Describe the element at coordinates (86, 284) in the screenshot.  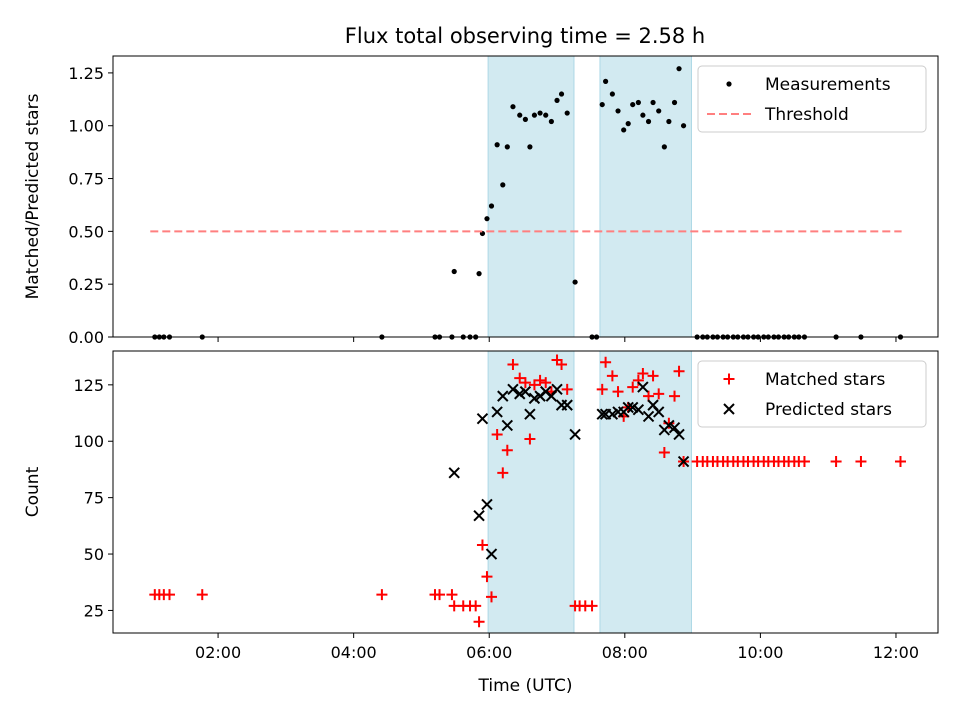
I see `y-tick-label: 0.25` at that location.